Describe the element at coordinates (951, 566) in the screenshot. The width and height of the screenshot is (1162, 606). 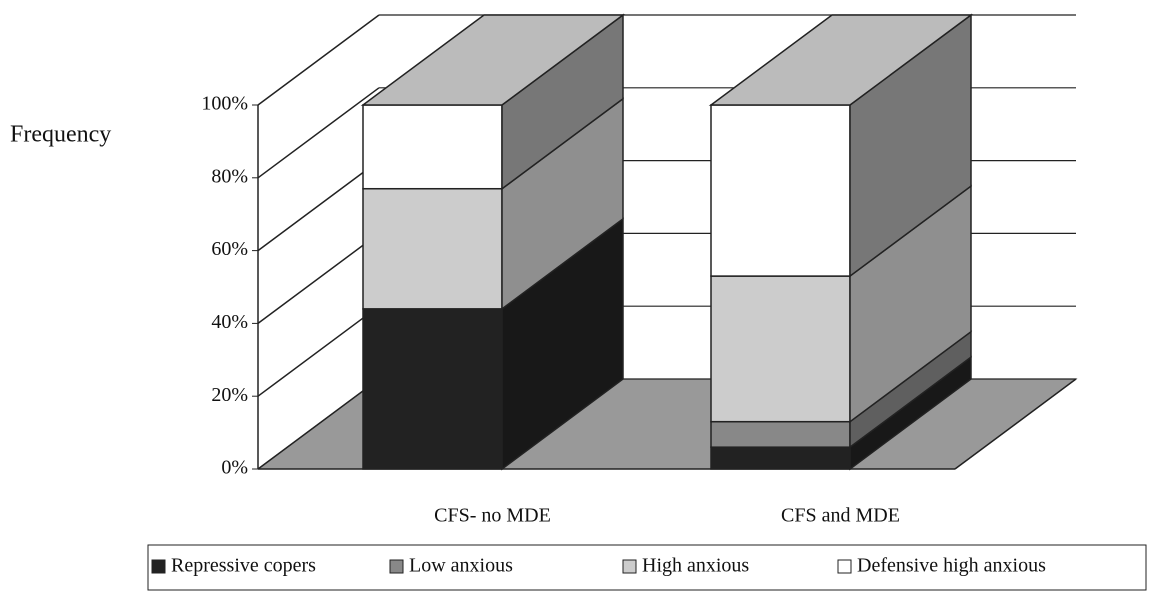
I see `legend-label: Defensive high anxious` at that location.